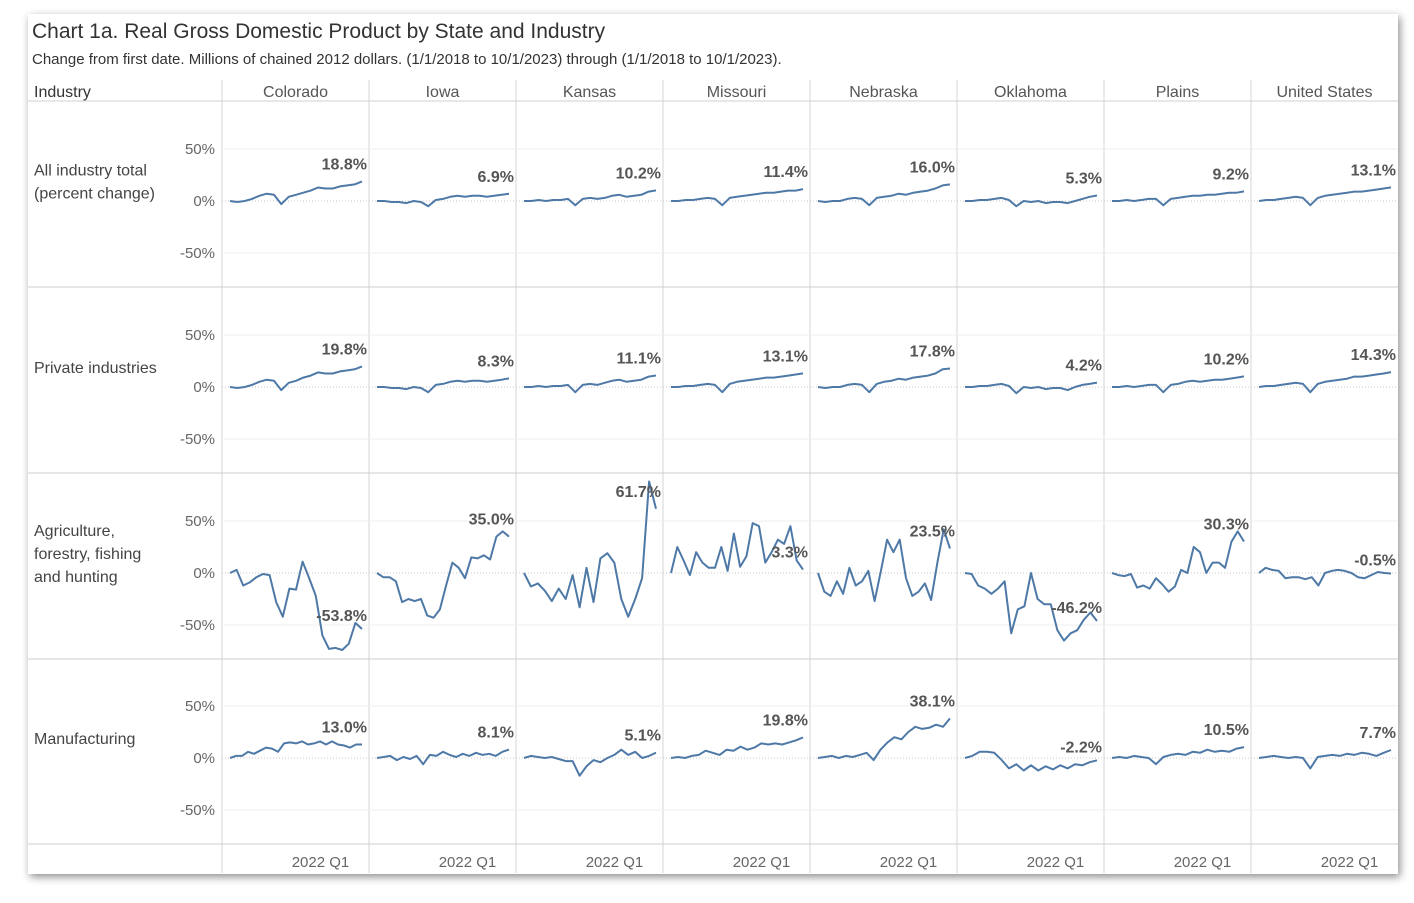 The image size is (1414, 903). Describe the element at coordinates (90, 171) in the screenshot. I see `row-label-line: All industry total` at that location.